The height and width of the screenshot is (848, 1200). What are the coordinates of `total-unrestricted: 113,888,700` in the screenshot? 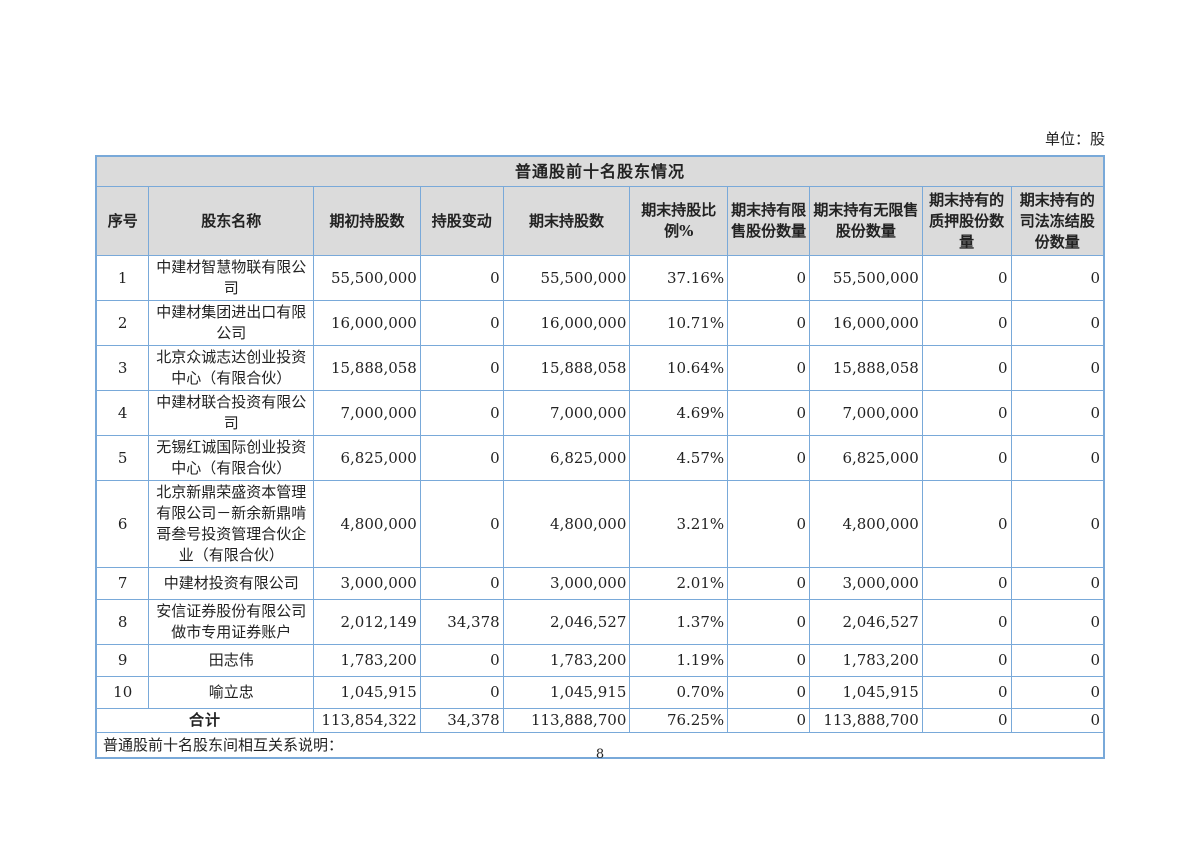 It's located at (866, 720).